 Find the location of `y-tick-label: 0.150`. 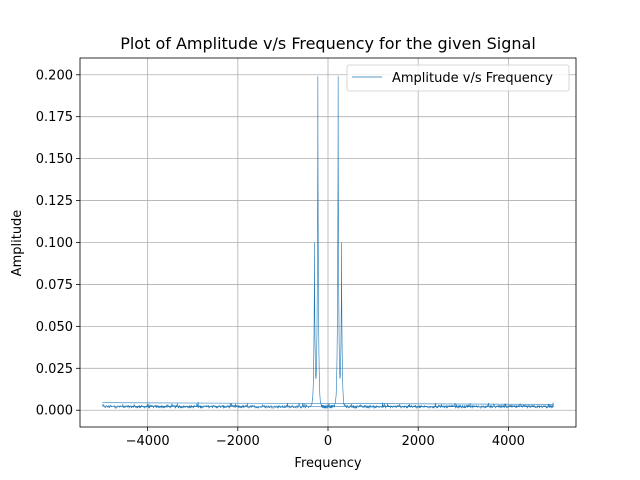

y-tick-label: 0.150 is located at coordinates (54, 159).